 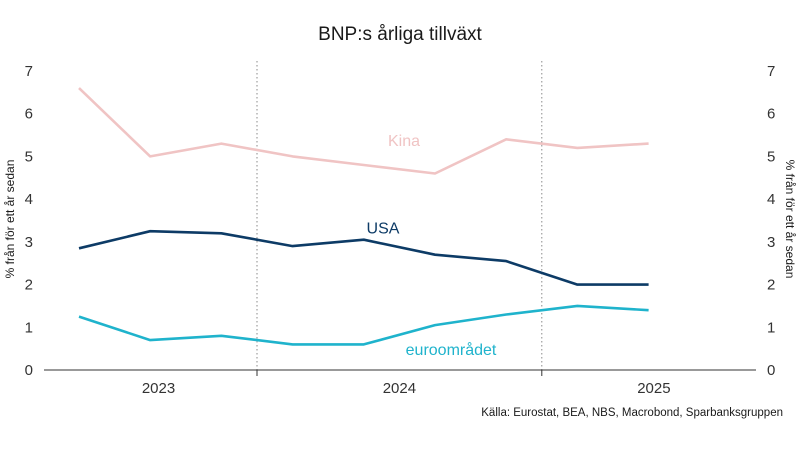 I want to click on y-tick-label-right: 1, so click(x=771, y=327).